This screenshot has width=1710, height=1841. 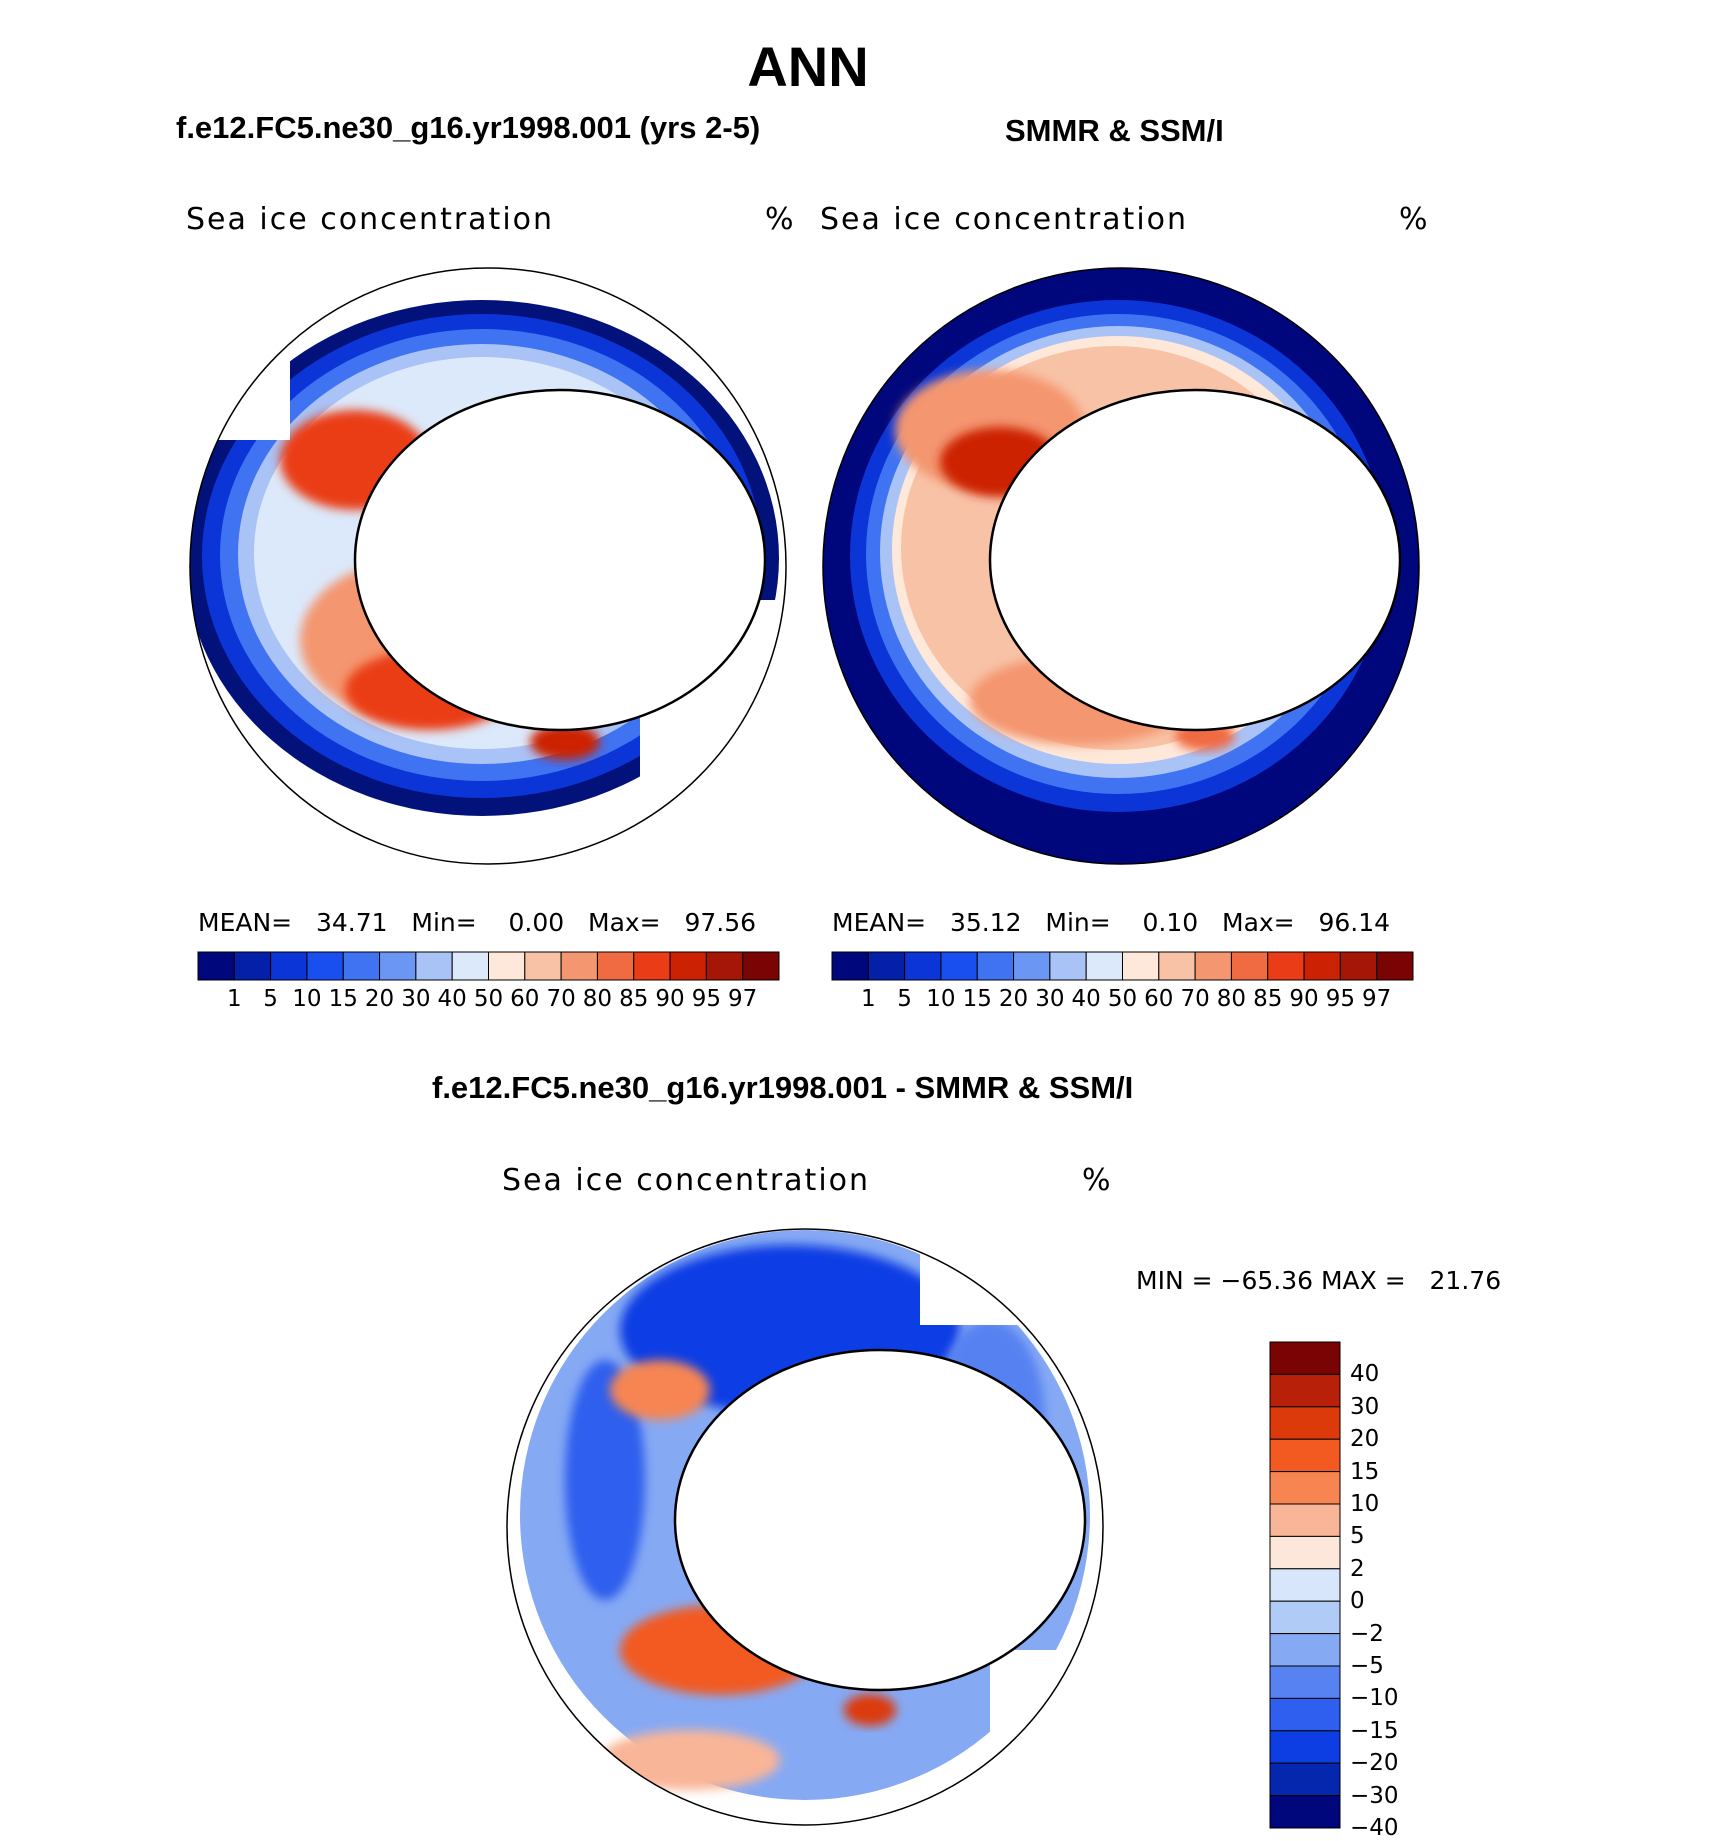 What do you see at coordinates (743, 999) in the screenshot?
I see `model-colorbar-tick-label: 97` at bounding box center [743, 999].